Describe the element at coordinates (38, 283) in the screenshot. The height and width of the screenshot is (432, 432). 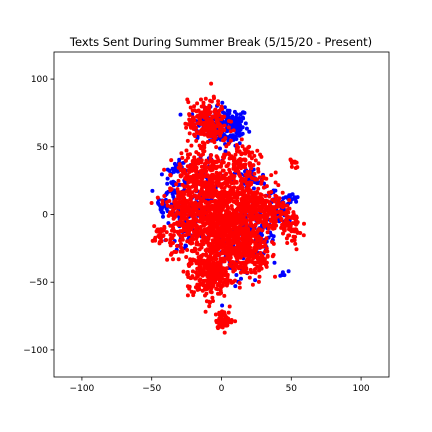
I see `y-tick-label: −50` at that location.